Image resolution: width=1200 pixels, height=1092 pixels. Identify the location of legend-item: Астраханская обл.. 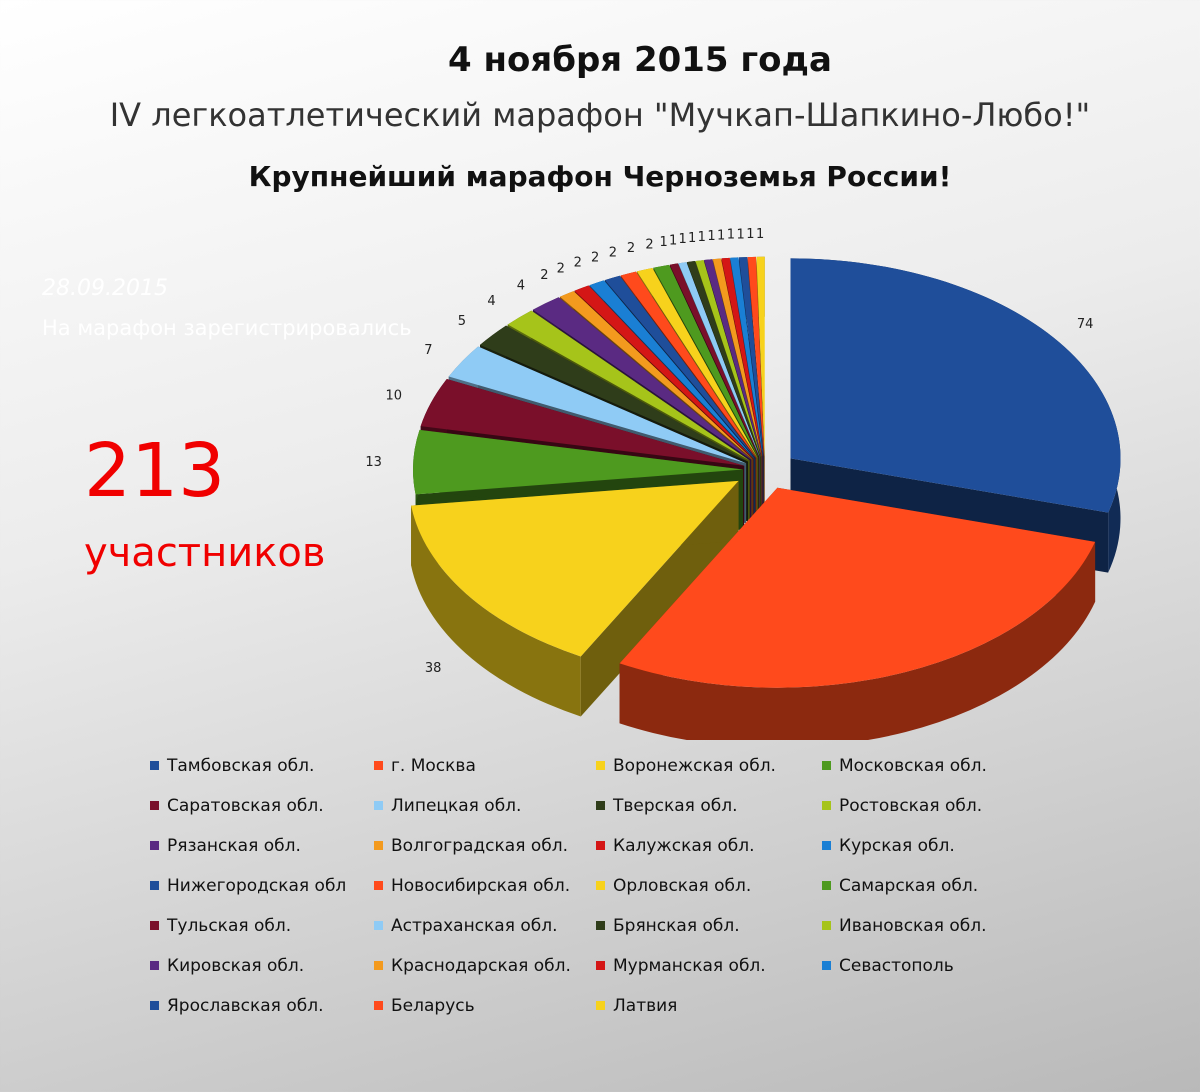
(466, 926).